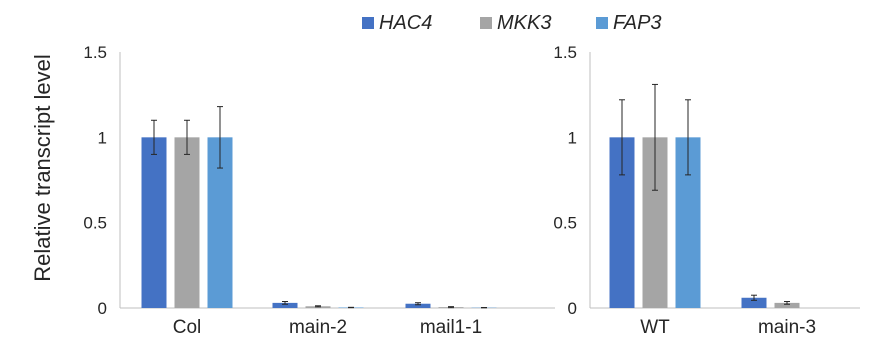 This screenshot has height=341, width=871. I want to click on category-label: main-3, so click(787, 327).